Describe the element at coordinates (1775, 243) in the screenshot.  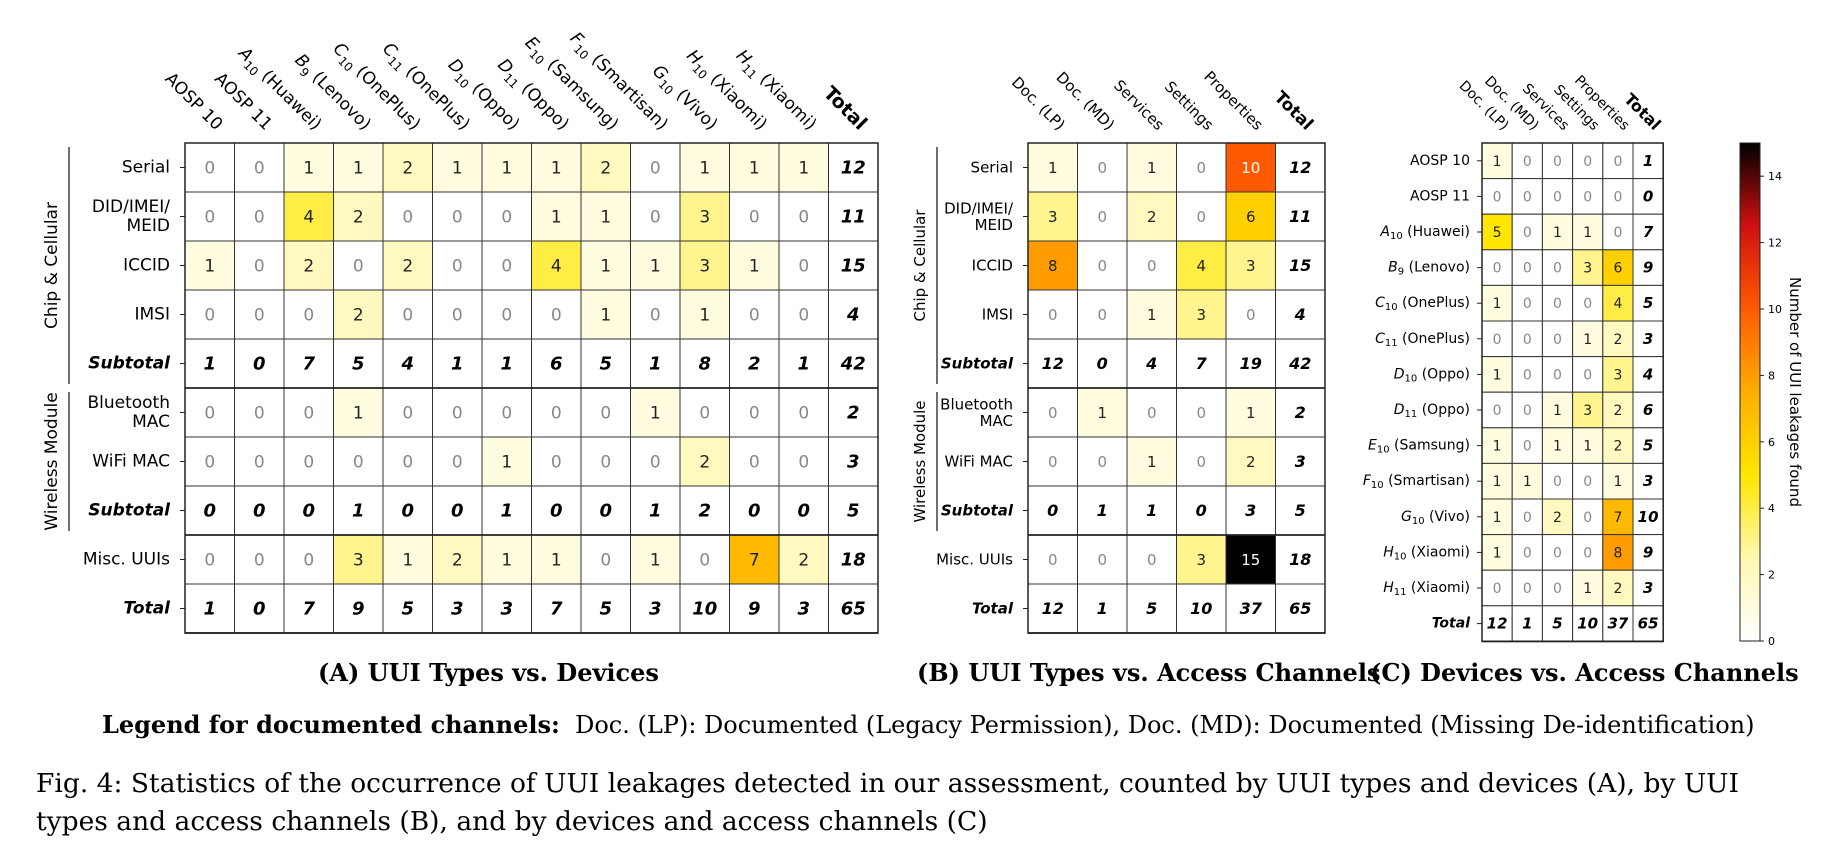
I see `colorbar-tick-label: 12` at that location.